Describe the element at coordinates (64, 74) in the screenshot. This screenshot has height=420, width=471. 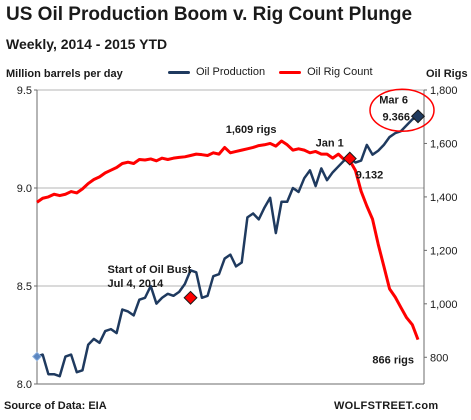
I see `left-axis-label: Million barrels per day` at that location.